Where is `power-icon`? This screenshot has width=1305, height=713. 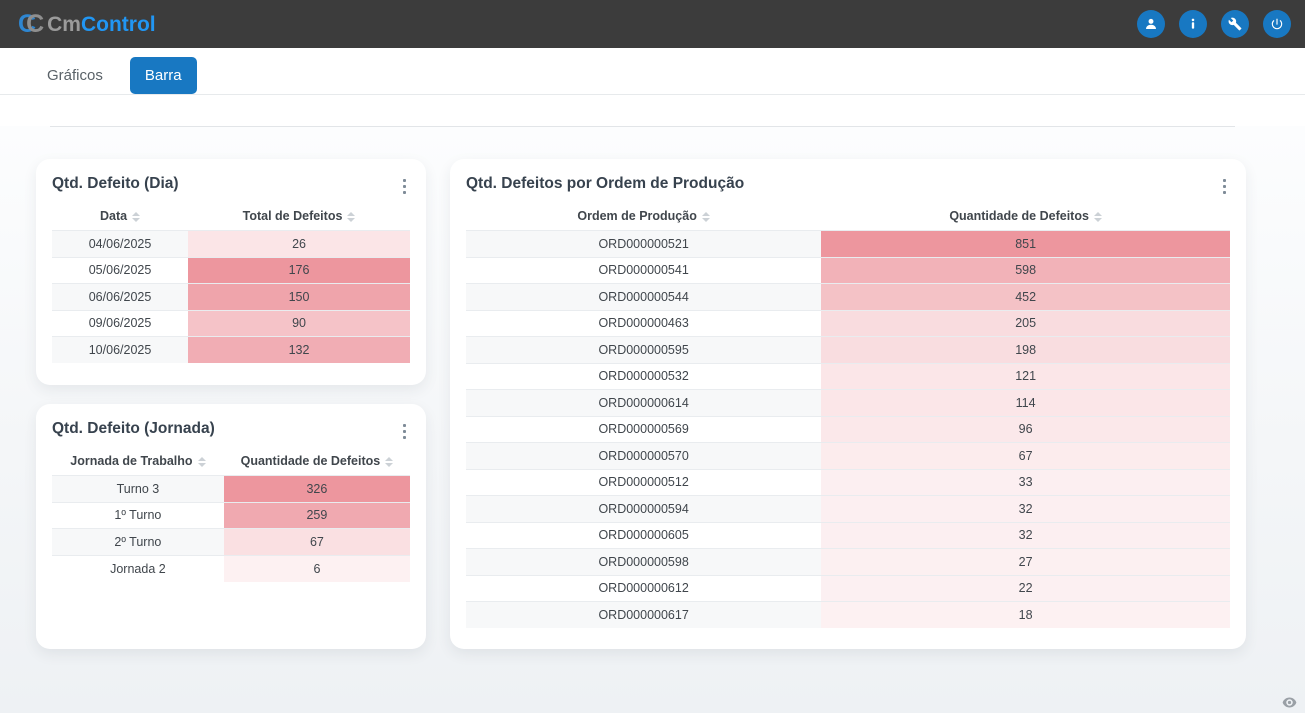
power-icon is located at coordinates (1277, 24).